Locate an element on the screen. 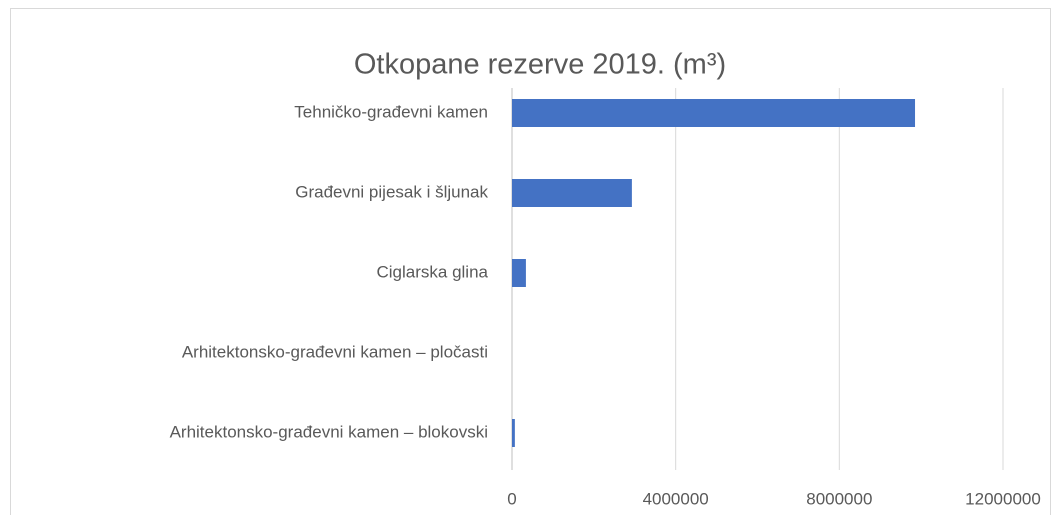 This screenshot has width=1061, height=515. y-tick-label: Građevni pijesak i šljunak is located at coordinates (391, 191).